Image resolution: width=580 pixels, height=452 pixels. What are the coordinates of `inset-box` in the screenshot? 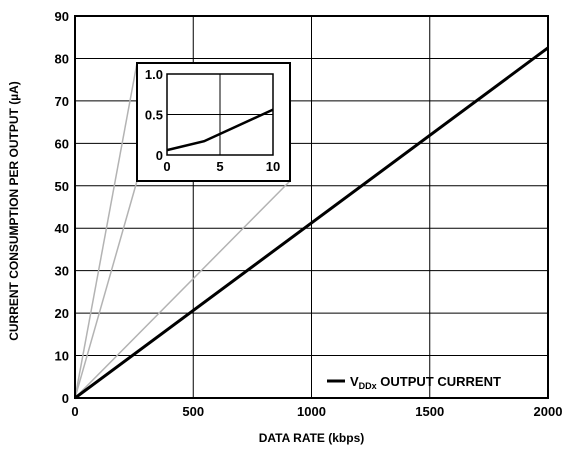 It's located at (213, 122).